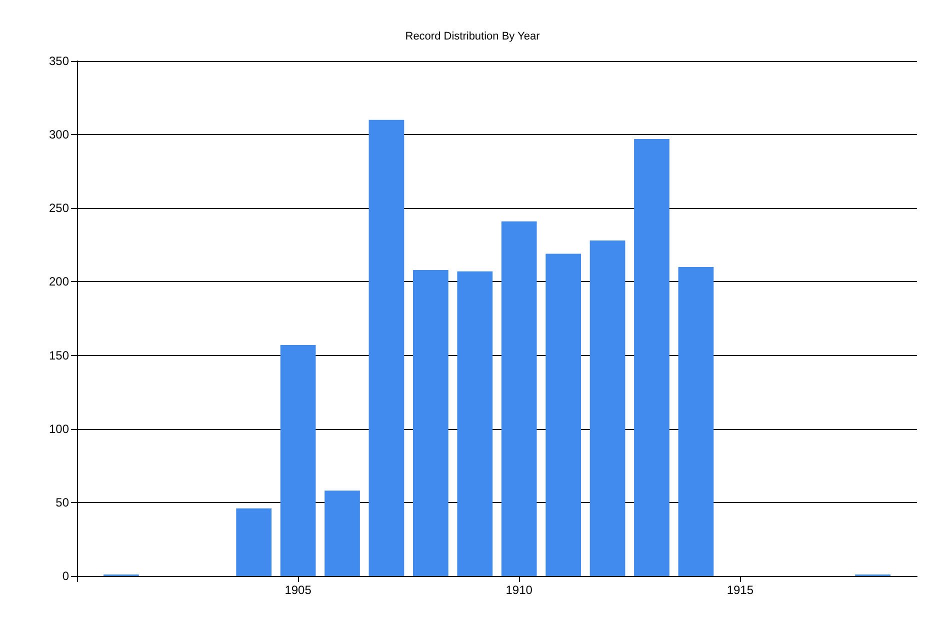  Describe the element at coordinates (472, 36) in the screenshot. I see `chart-title: Record Distribution By Year` at that location.